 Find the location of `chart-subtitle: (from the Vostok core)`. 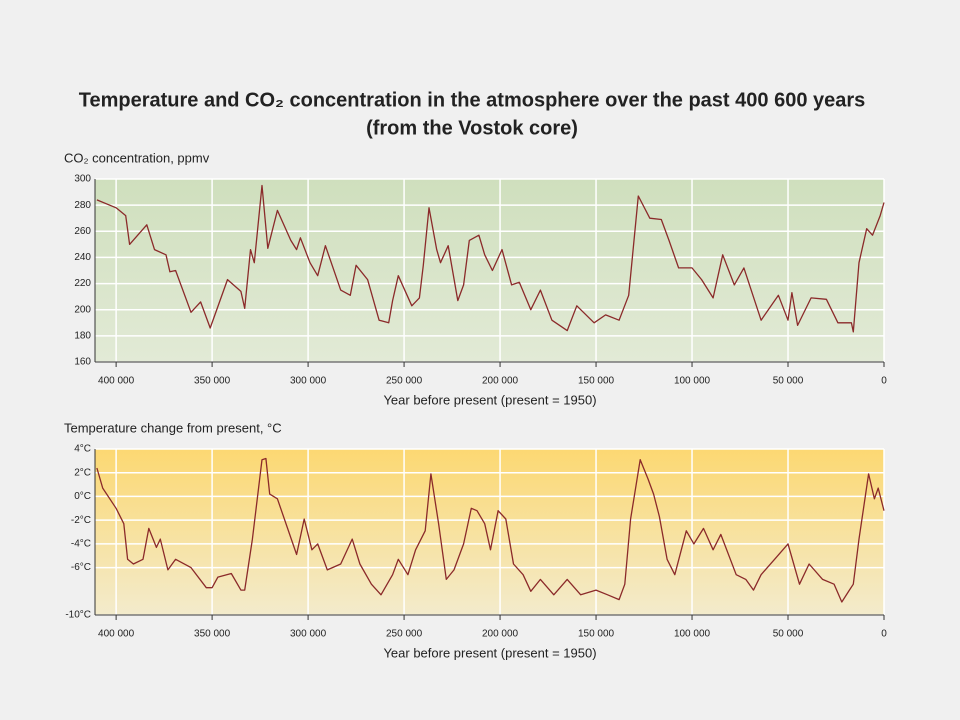

chart-subtitle: (from the Vostok core) is located at coordinates (472, 128).